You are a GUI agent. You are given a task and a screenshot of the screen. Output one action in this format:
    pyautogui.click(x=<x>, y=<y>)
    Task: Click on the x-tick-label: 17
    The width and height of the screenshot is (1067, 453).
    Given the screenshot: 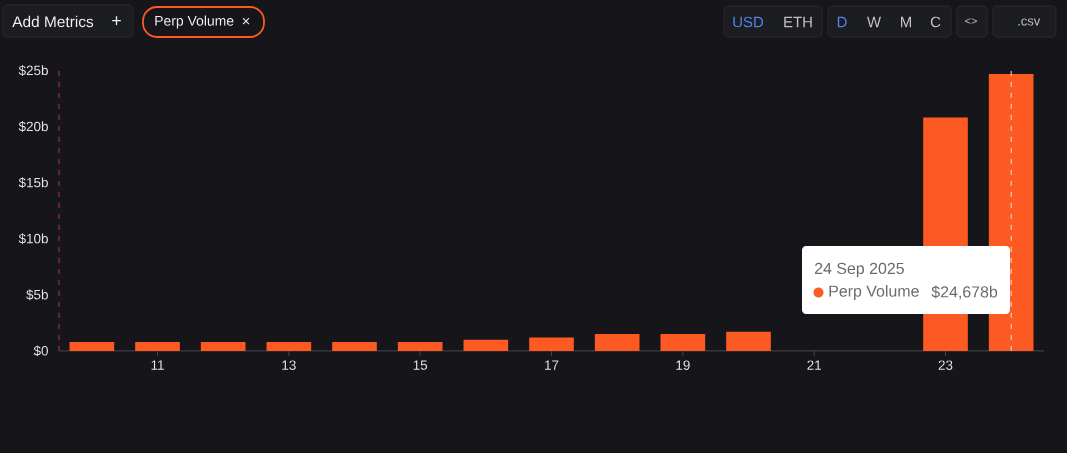 What is the action you would take?
    pyautogui.click(x=552, y=365)
    